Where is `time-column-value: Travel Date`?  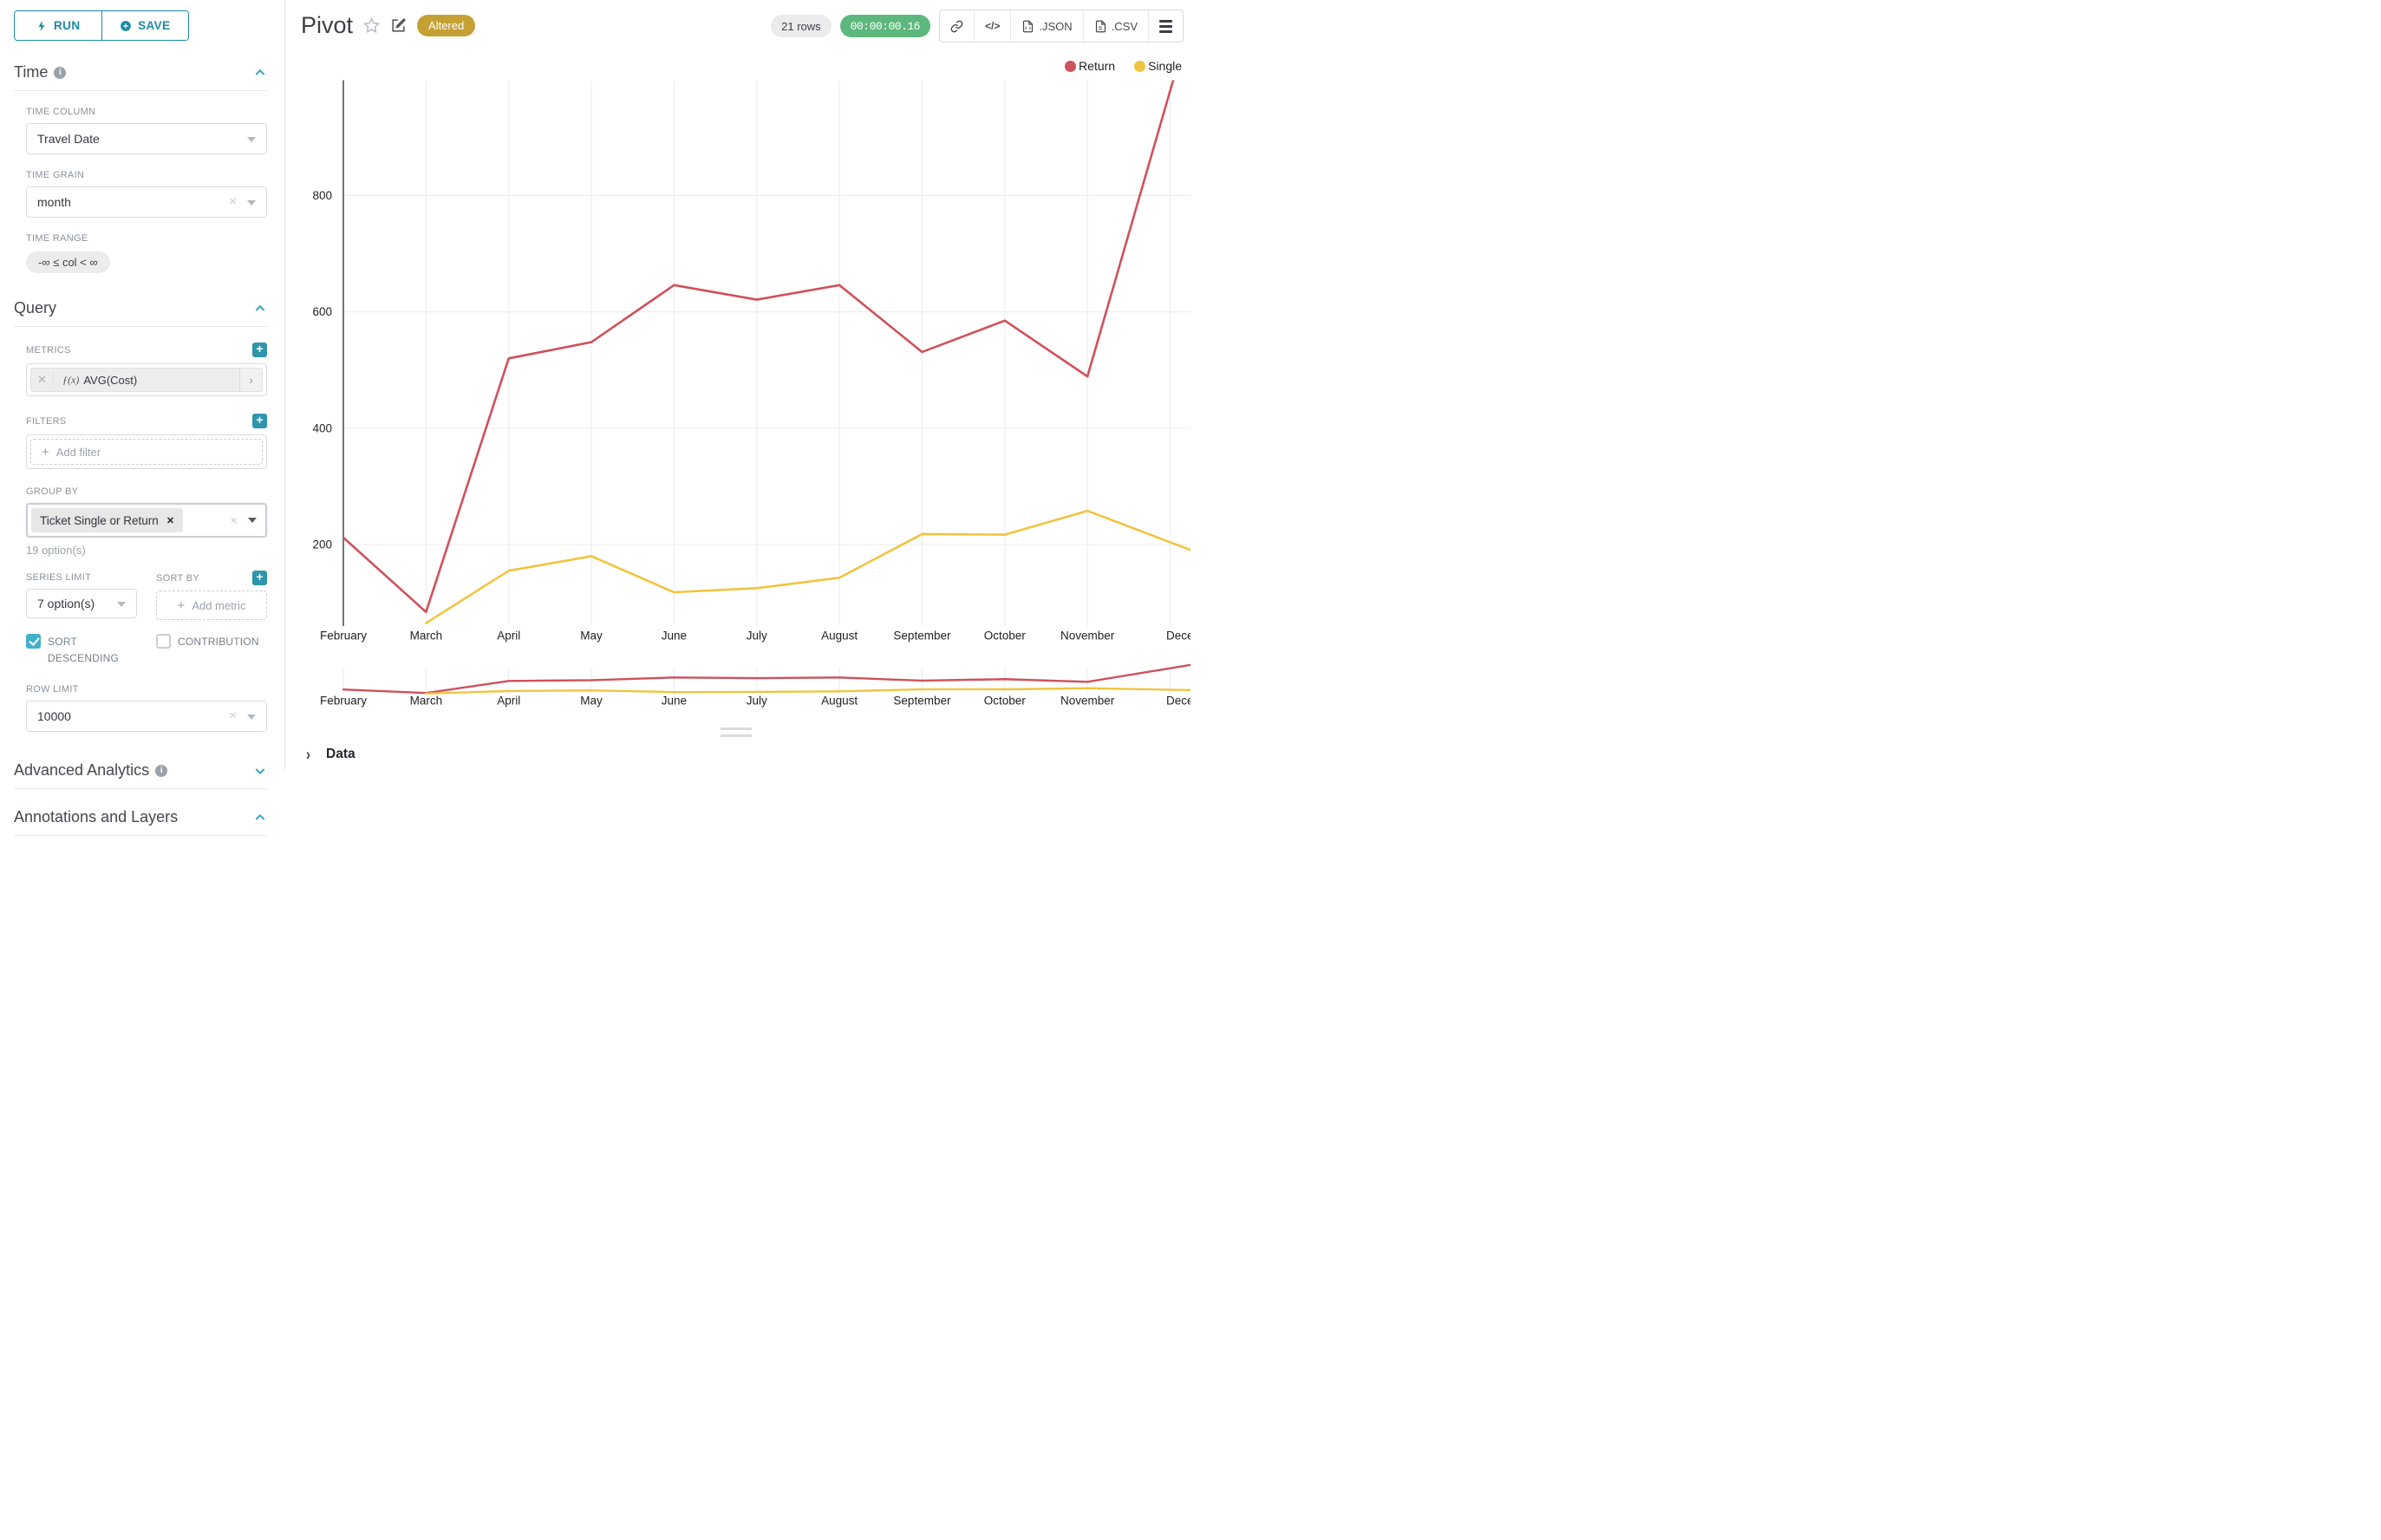
time-column-value: Travel Date is located at coordinates (68, 139).